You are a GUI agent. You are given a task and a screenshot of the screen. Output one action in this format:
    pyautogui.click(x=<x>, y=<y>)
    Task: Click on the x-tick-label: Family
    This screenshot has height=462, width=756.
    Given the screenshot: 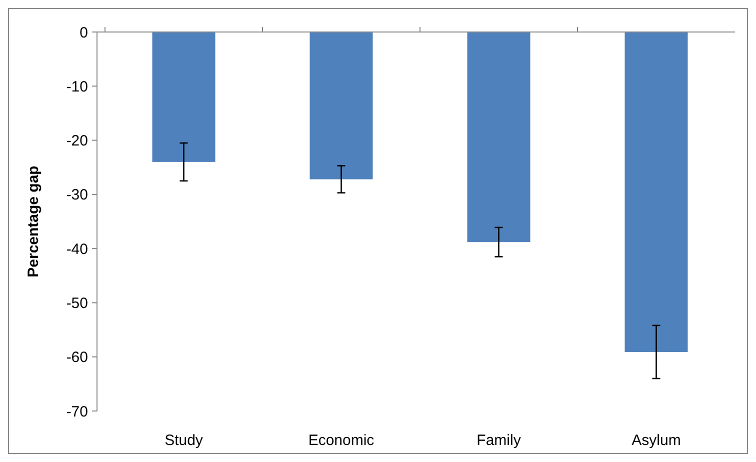 What is the action you would take?
    pyautogui.click(x=499, y=440)
    